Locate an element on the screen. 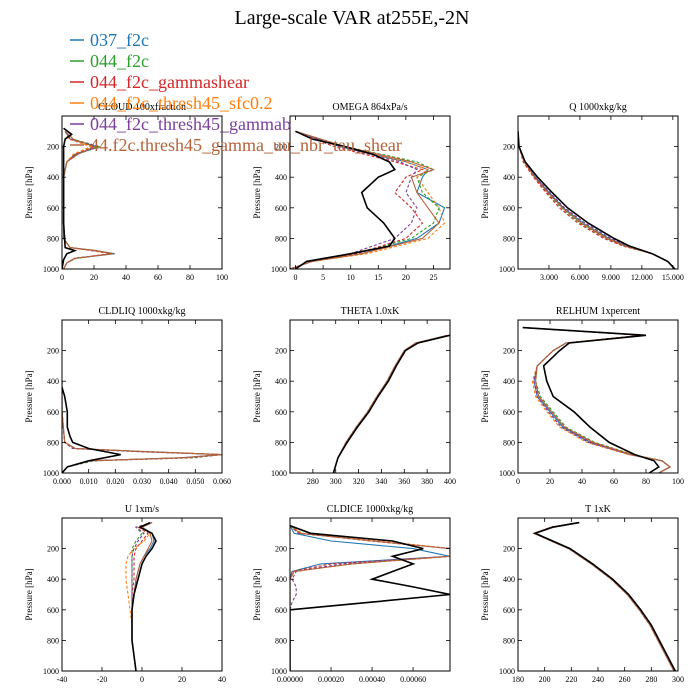 The image size is (700, 700). legend-item: 044_f2c_gammashear is located at coordinates (169, 82).